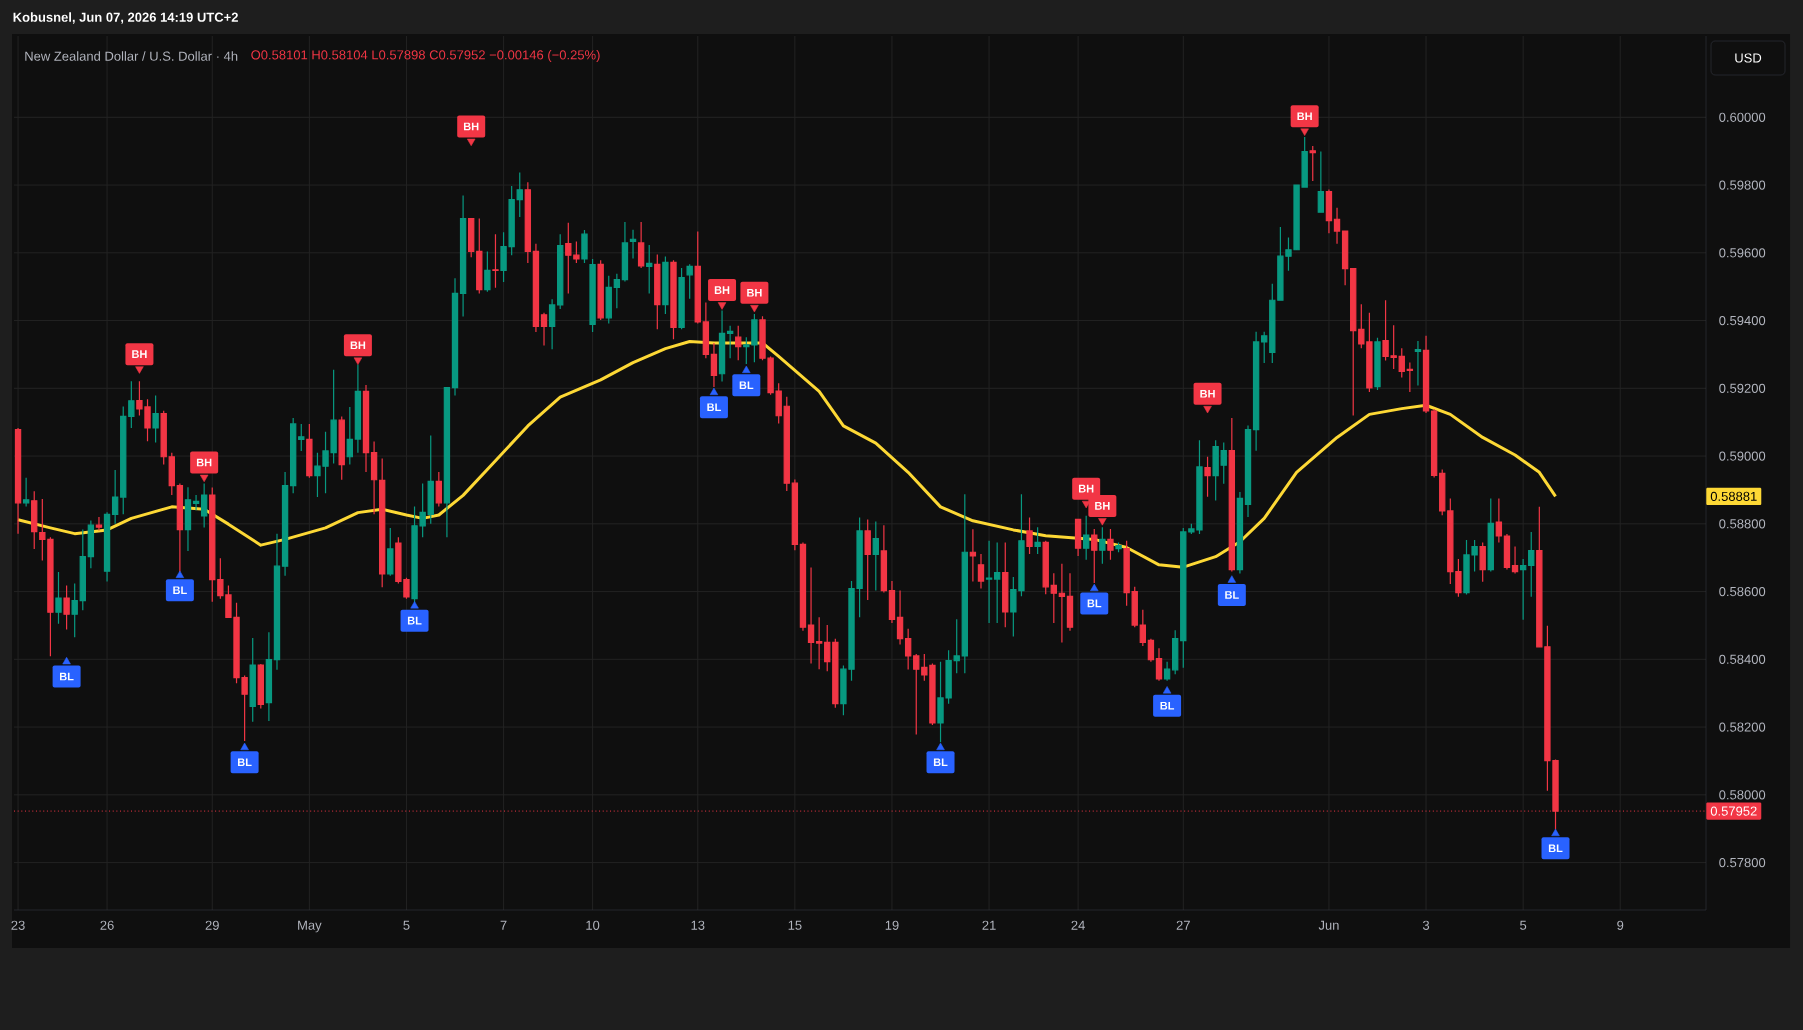 The width and height of the screenshot is (1803, 1030). What do you see at coordinates (1078, 925) in the screenshot?
I see `x-tick-label: 24` at bounding box center [1078, 925].